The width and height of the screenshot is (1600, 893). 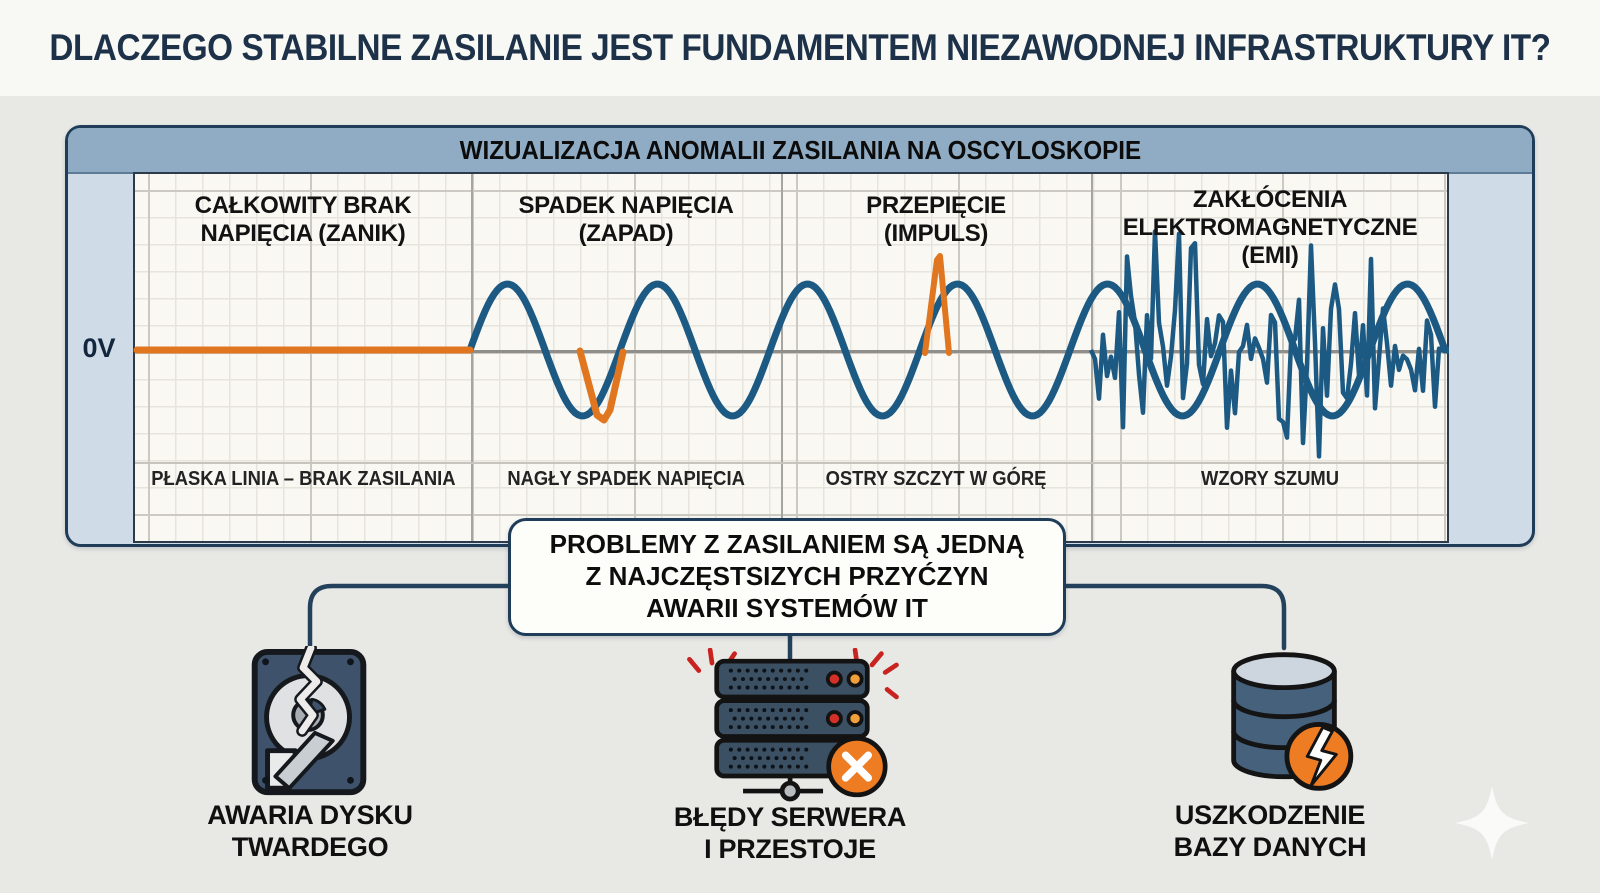 What do you see at coordinates (936, 479) in the screenshot?
I see `section-caption-surge: OSTRY SZCZYT W GÓRĘ` at bounding box center [936, 479].